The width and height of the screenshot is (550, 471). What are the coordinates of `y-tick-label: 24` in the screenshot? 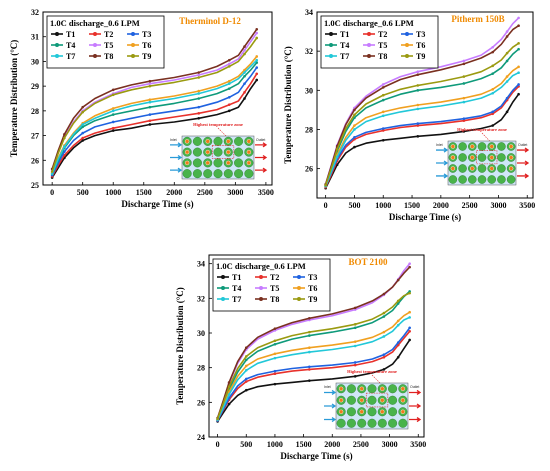 It's located at (201, 437).